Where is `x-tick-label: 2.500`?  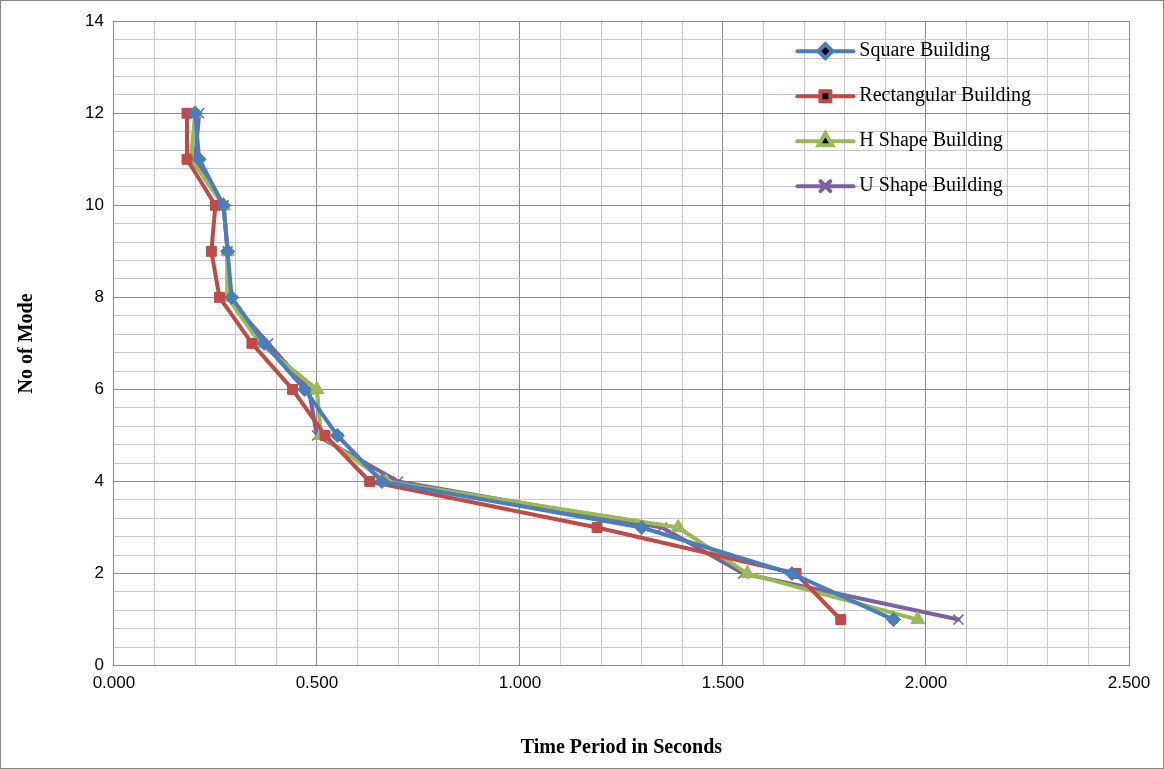
x-tick-label: 2.500 is located at coordinates (1129, 683).